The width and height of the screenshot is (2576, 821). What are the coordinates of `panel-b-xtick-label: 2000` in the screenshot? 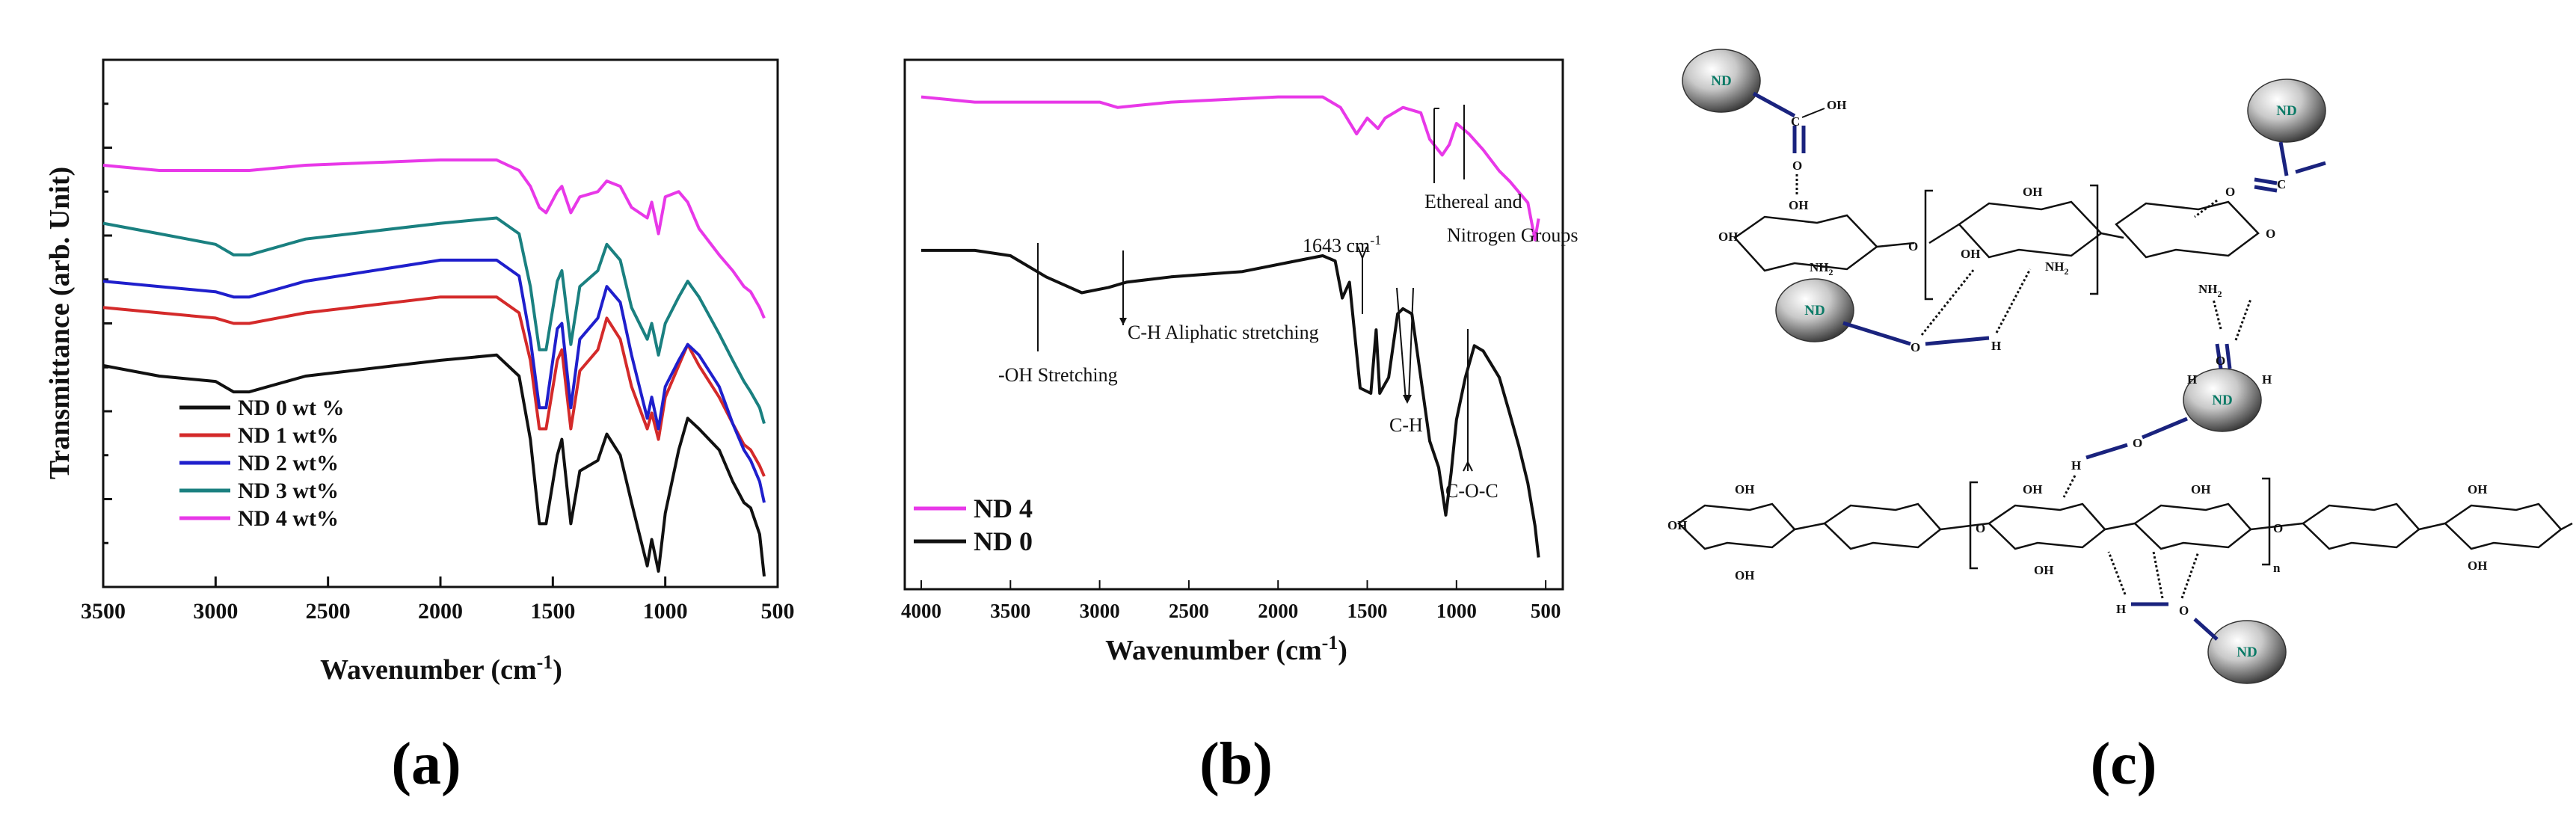 It's located at (1278, 611).